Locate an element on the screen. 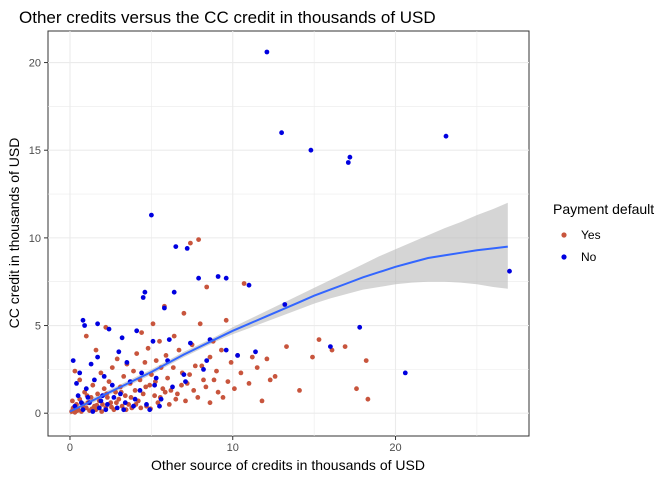  y-axis-title: CC credit in thousands of USD is located at coordinates (14, 233).